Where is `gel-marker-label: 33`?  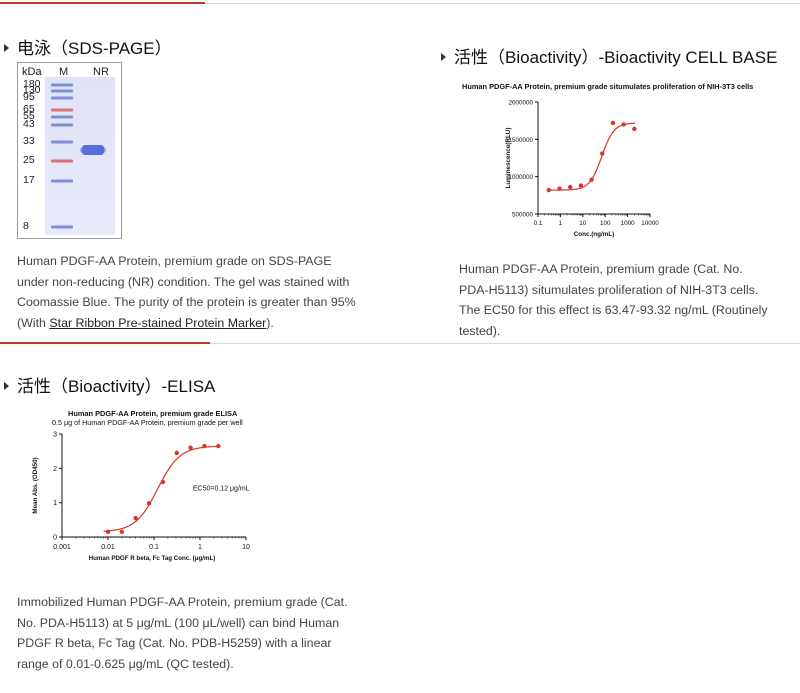 gel-marker-label: 33 is located at coordinates (29, 141).